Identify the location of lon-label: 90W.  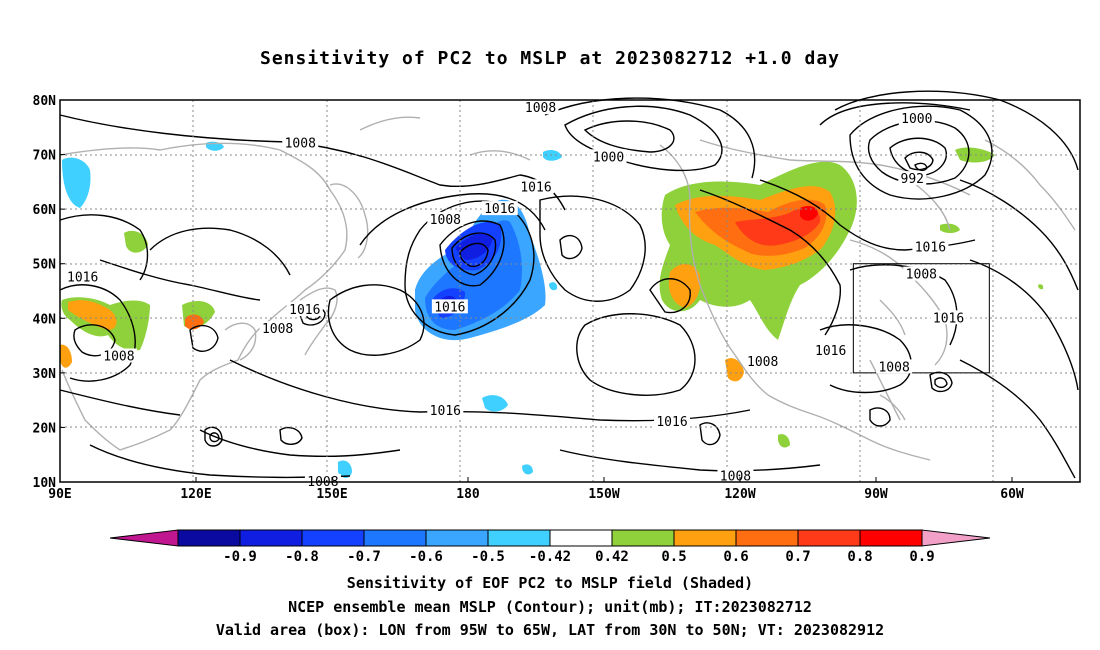
(876, 494).